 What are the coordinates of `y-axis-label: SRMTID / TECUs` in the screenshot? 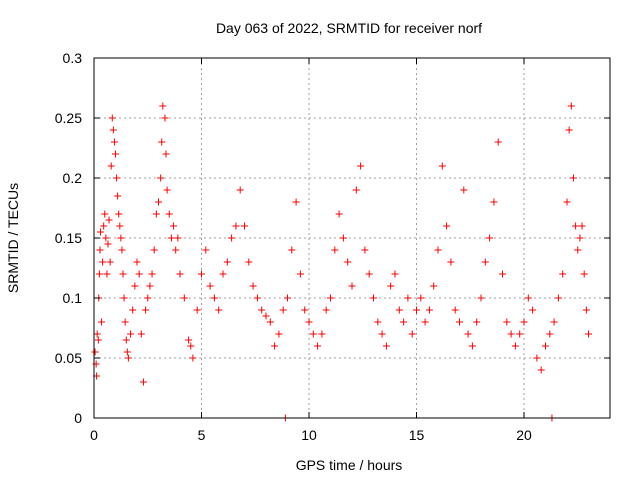 It's located at (13, 238).